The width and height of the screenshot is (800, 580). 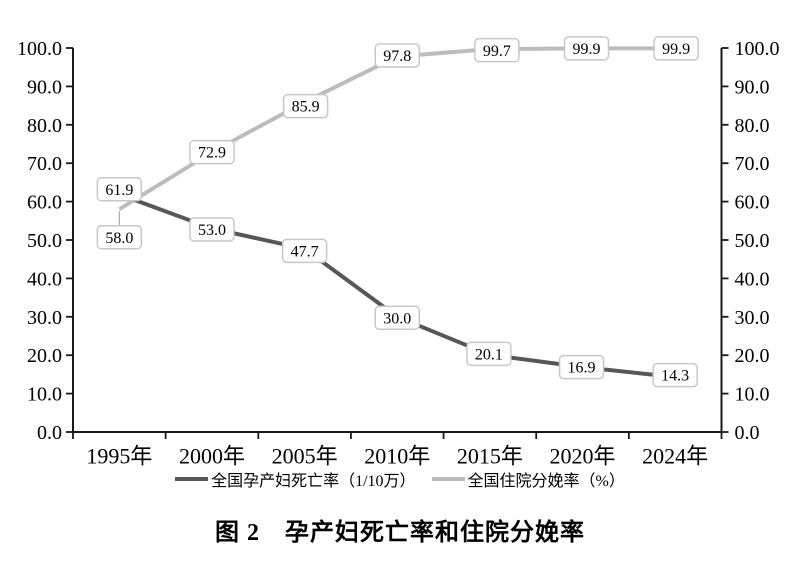 What do you see at coordinates (752, 395) in the screenshot?
I see `y-tick-label-right: 10.0` at bounding box center [752, 395].